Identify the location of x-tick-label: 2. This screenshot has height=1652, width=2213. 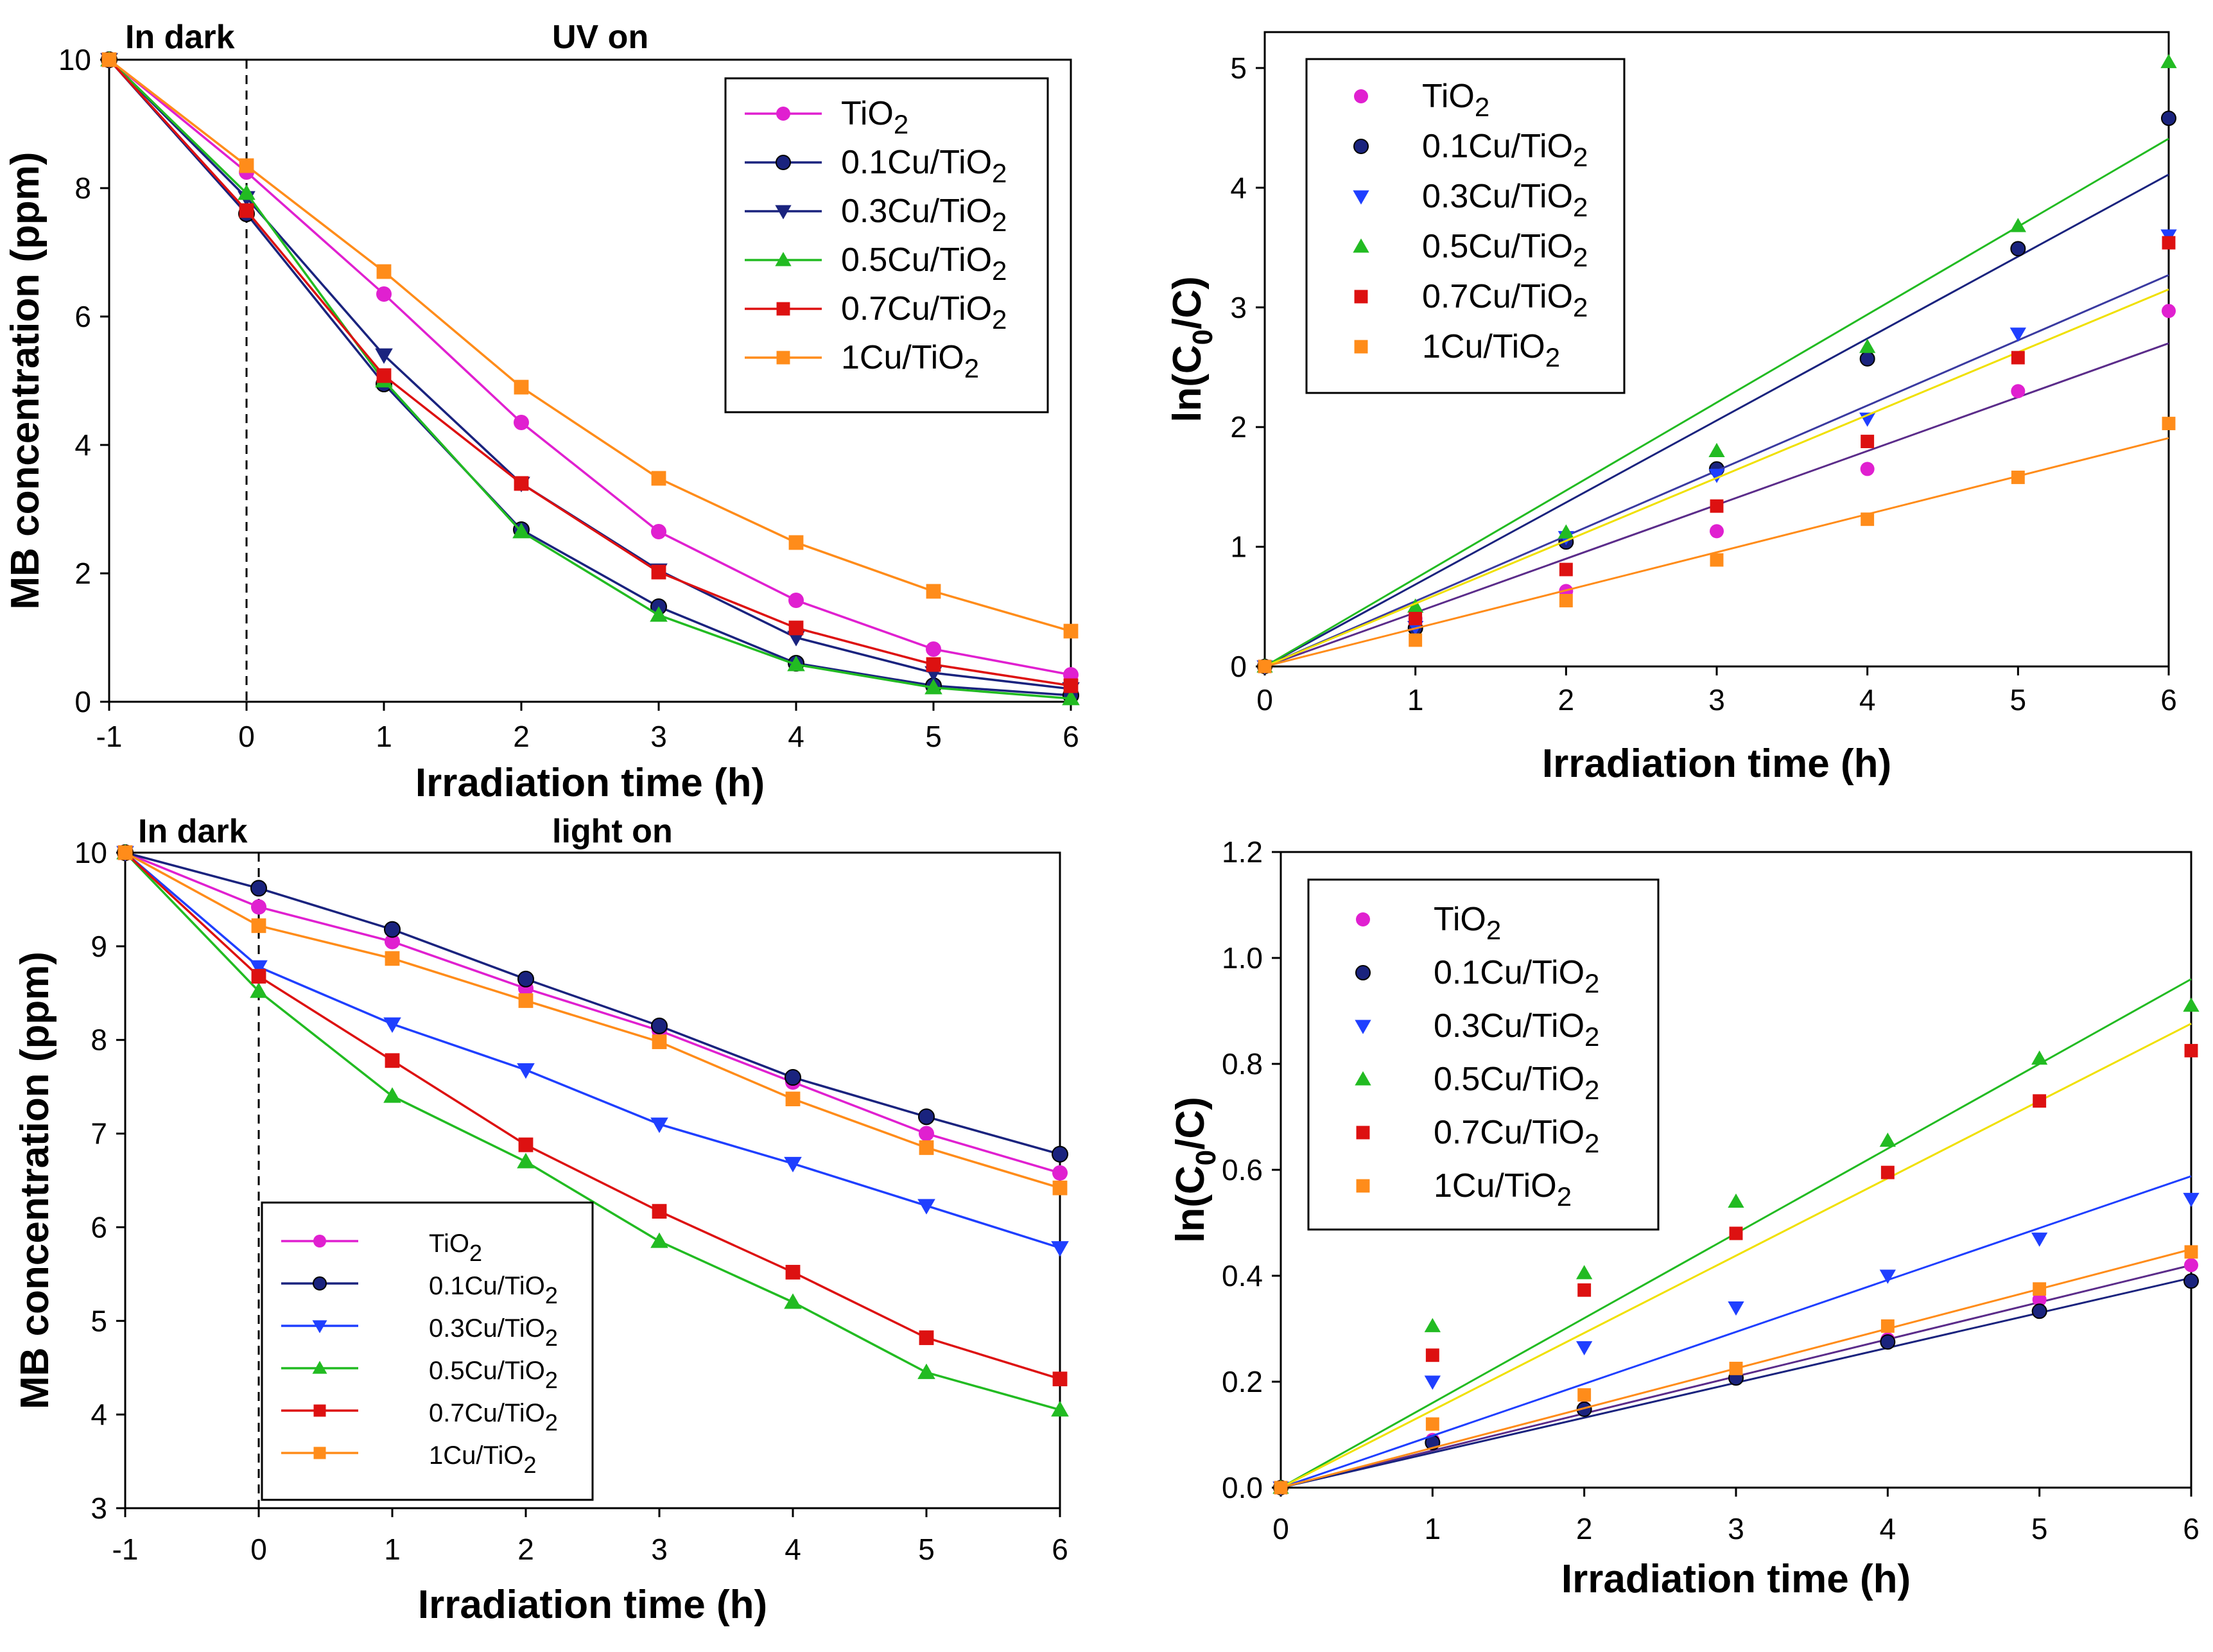
(521, 737).